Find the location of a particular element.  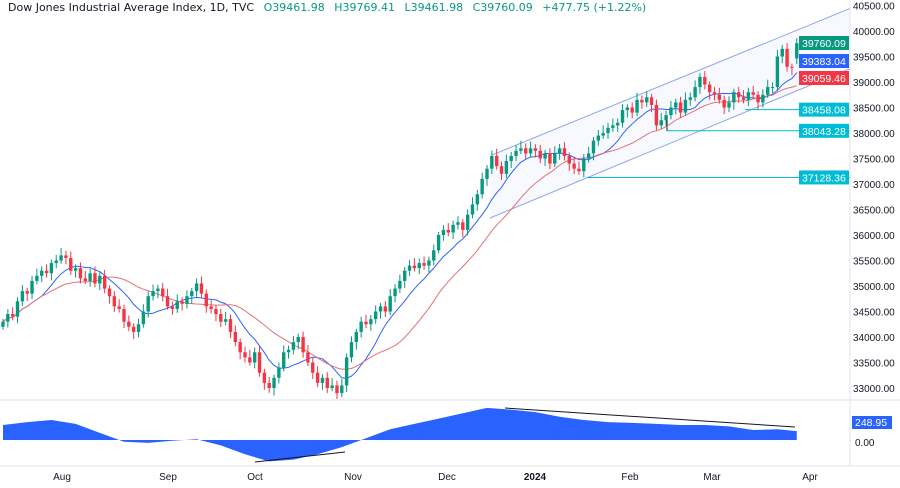

ma-fast-label: 39383.04 is located at coordinates (824, 62).